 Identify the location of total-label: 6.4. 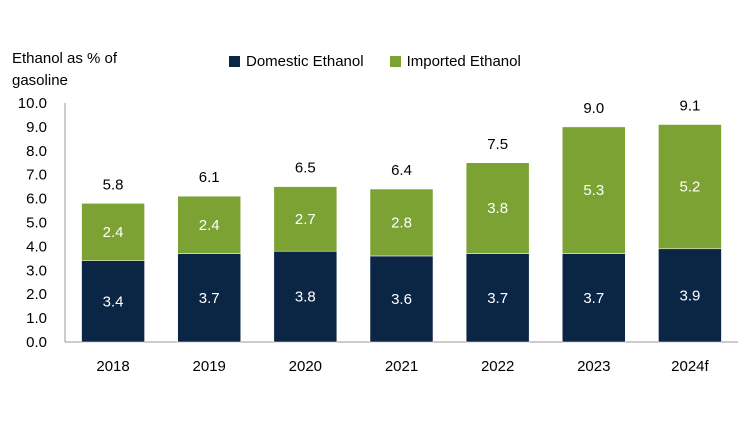
(401, 170).